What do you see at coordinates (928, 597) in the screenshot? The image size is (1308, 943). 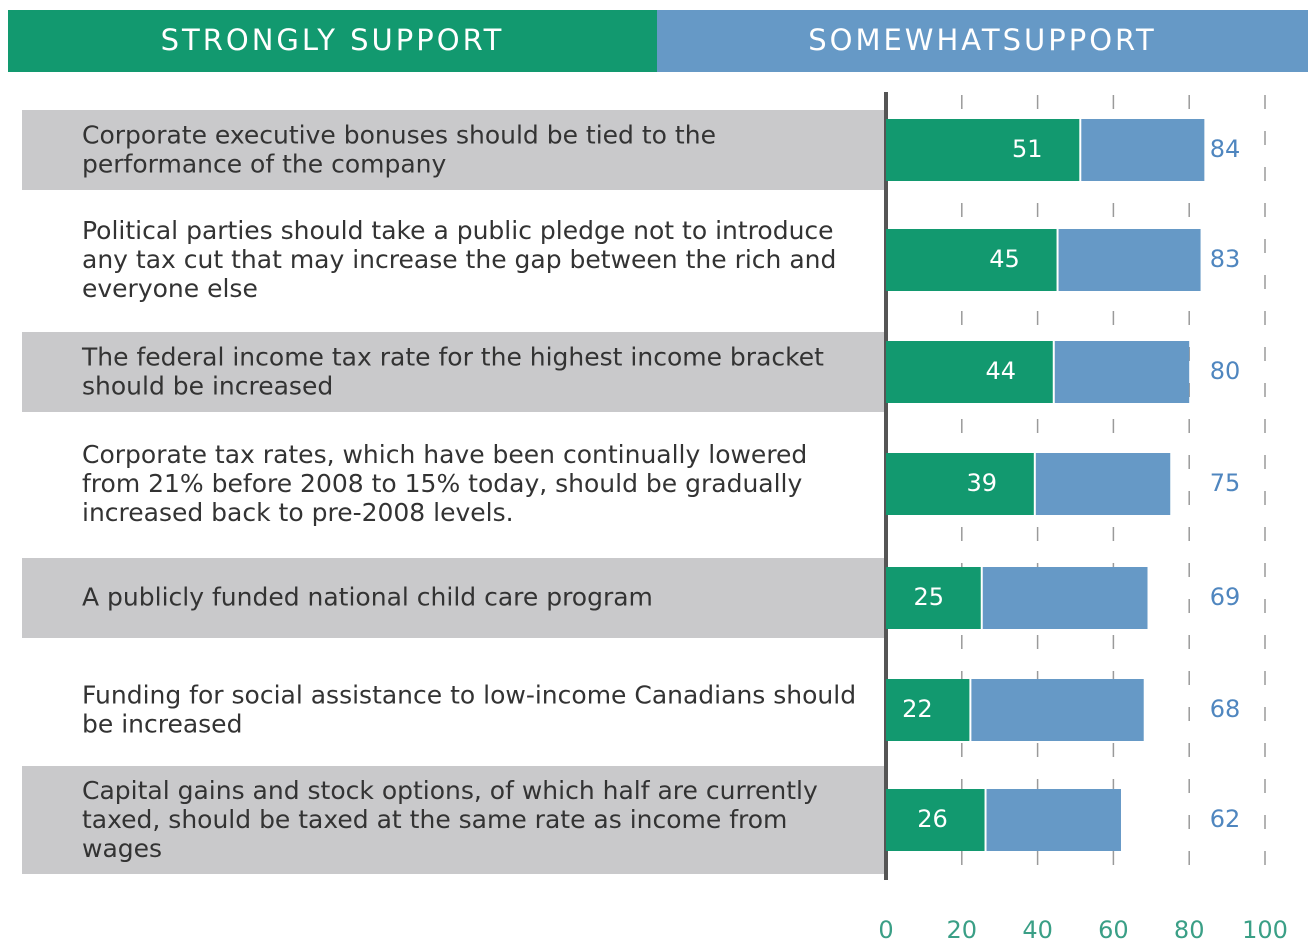 I see `data-label: 25` at bounding box center [928, 597].